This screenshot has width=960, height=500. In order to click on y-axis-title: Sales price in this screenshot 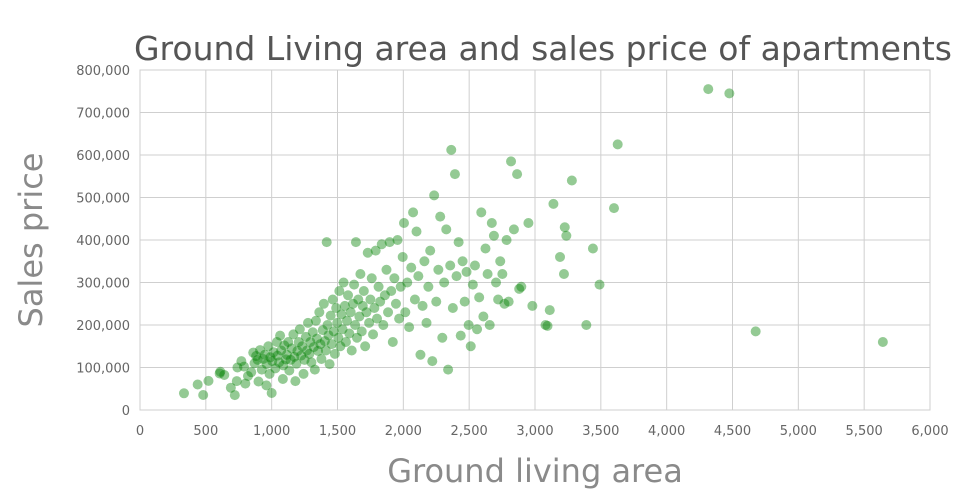, I will do `click(31, 240)`.